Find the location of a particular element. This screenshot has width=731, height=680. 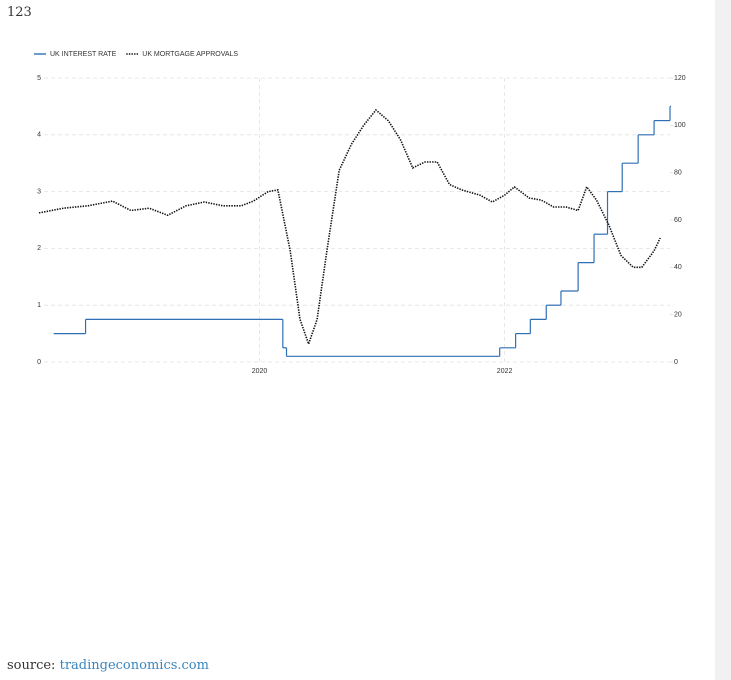

x-tick-label: 2022 is located at coordinates (505, 371).